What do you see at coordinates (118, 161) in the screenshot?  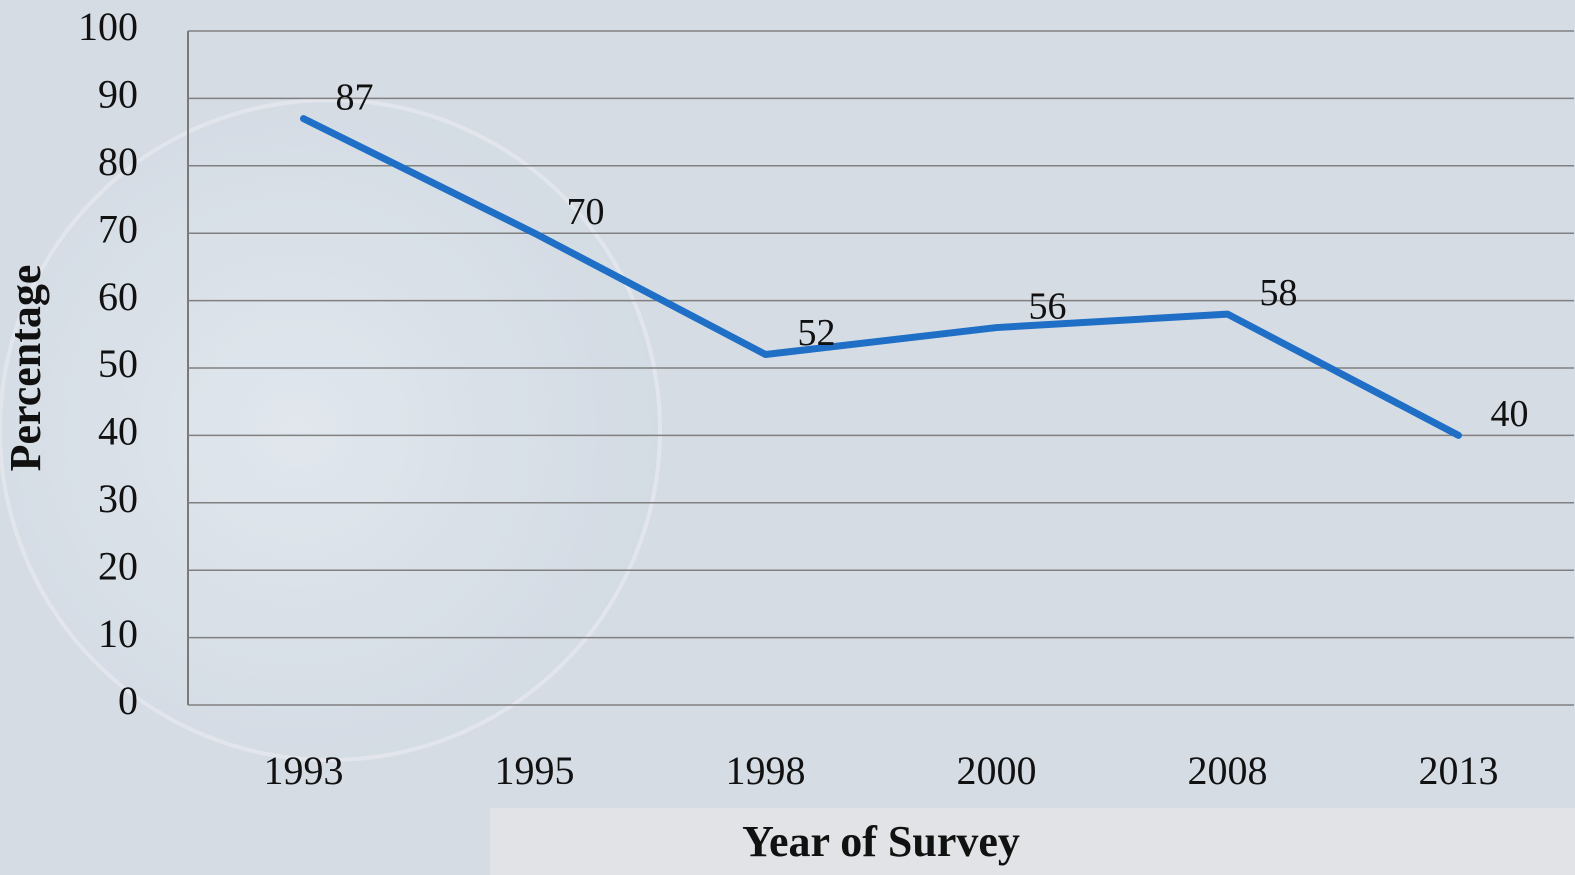 I see `y-tick-label: 80` at bounding box center [118, 161].